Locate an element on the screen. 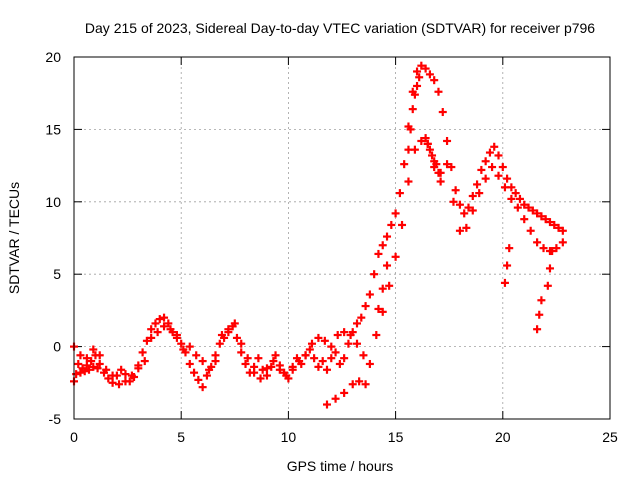 The height and width of the screenshot is (480, 640). x-tick-label: 25 is located at coordinates (610, 437).